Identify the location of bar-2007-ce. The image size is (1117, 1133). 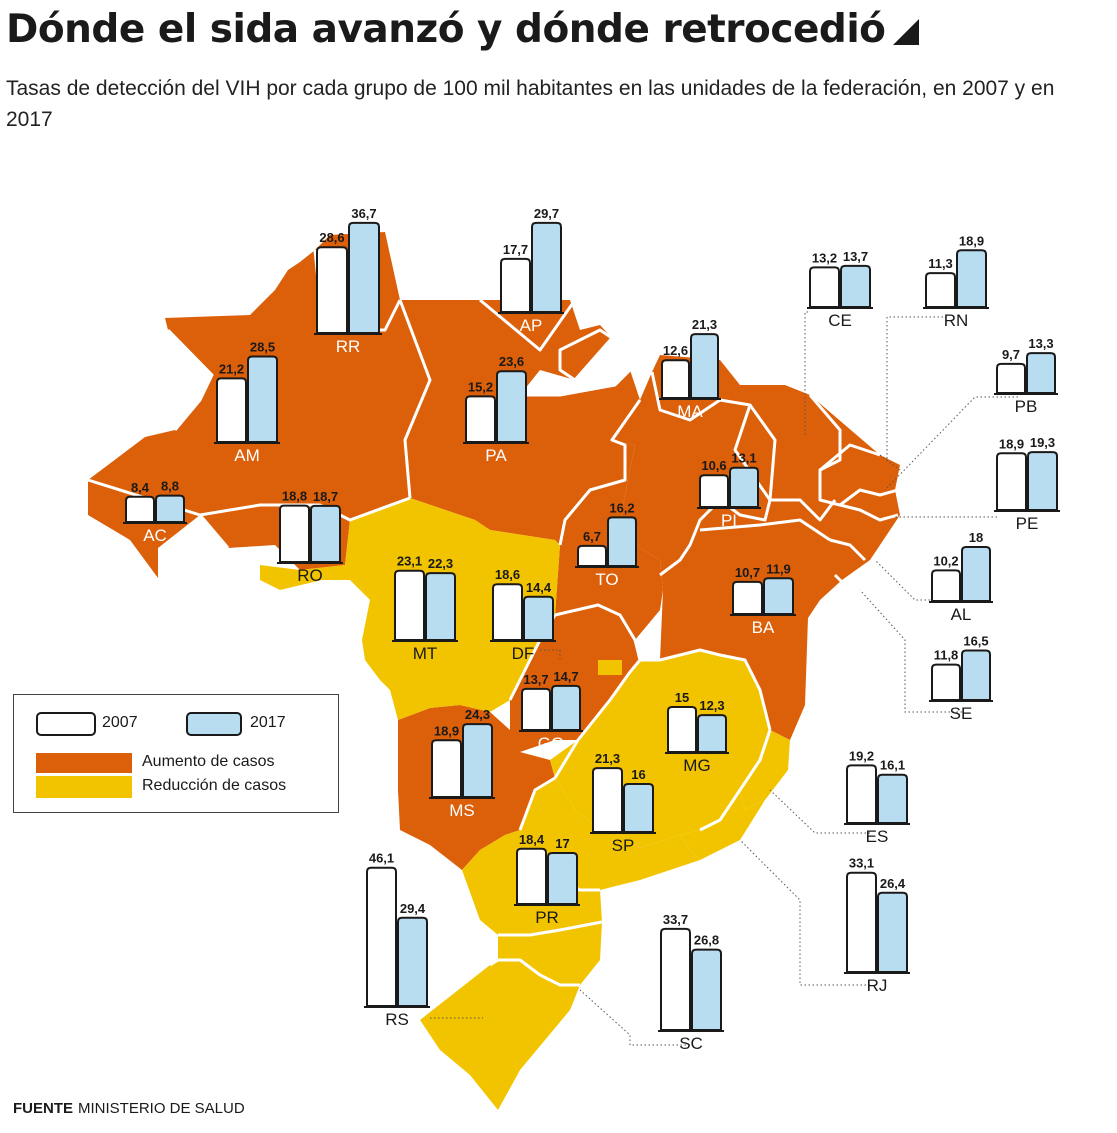
(824, 287).